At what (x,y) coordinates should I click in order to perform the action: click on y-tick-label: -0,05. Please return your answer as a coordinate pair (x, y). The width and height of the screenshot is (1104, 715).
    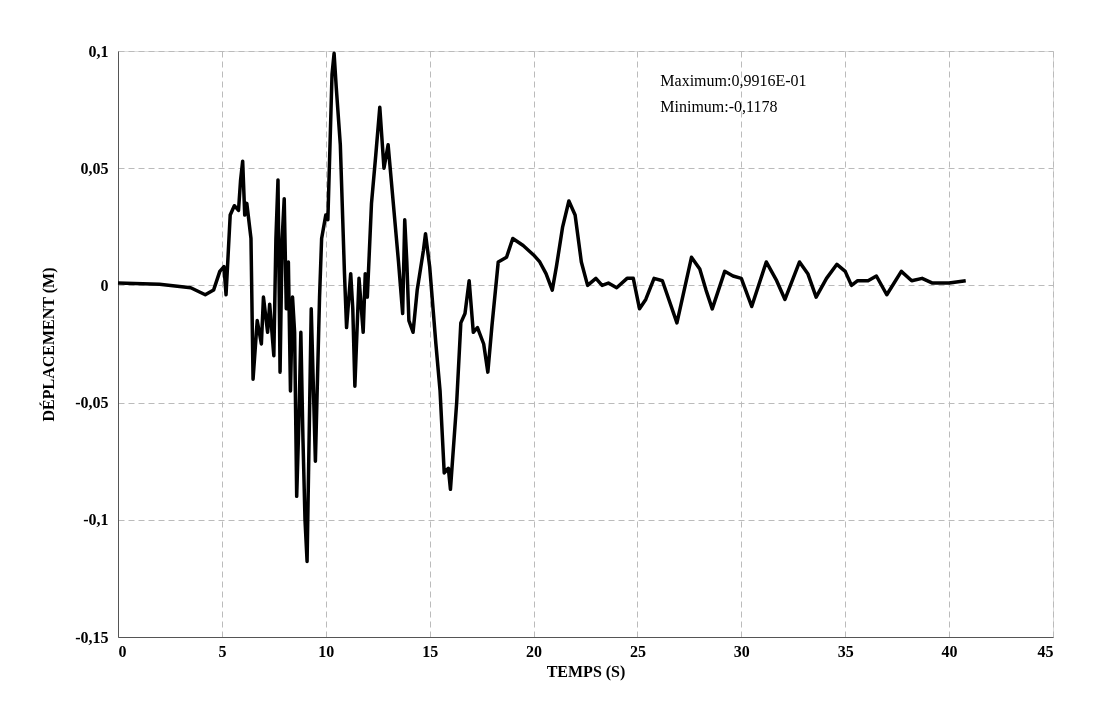
    Looking at the image, I should click on (92, 403).